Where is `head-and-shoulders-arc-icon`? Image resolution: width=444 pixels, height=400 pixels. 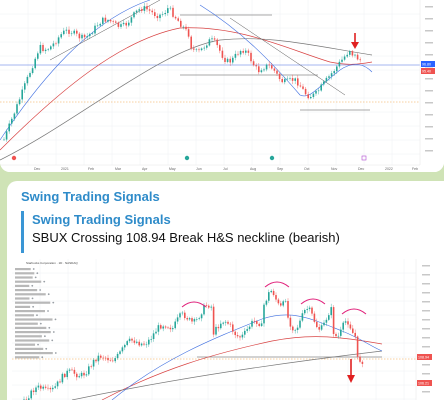
head-and-shoulders-arc-icon is located at coordinates (274, 298).